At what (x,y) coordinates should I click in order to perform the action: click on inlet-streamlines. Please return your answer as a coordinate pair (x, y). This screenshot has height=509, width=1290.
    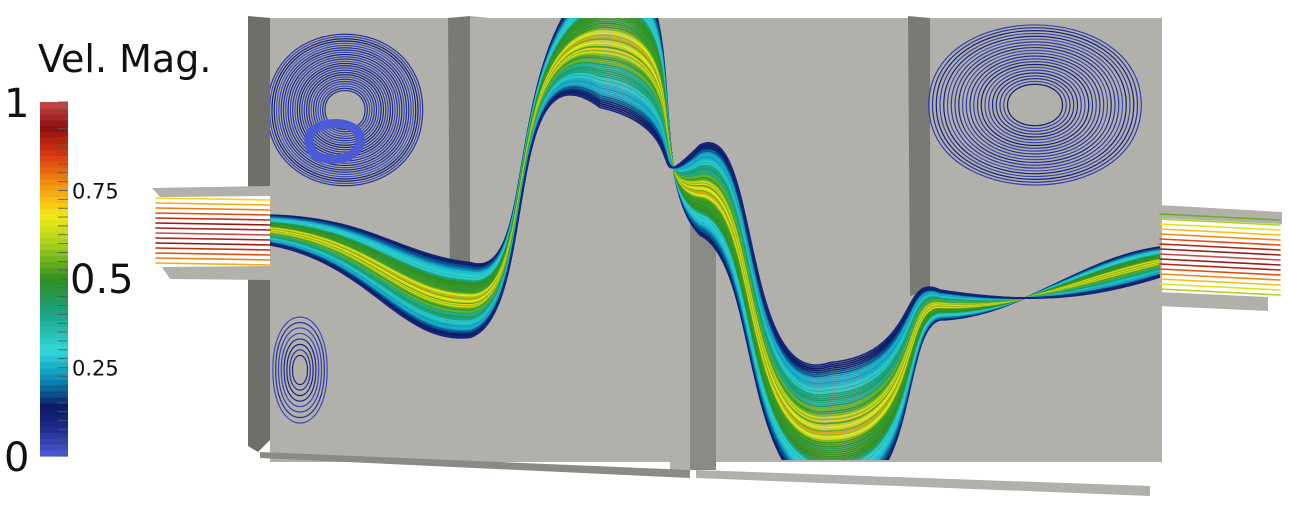
    Looking at the image, I should click on (213, 231).